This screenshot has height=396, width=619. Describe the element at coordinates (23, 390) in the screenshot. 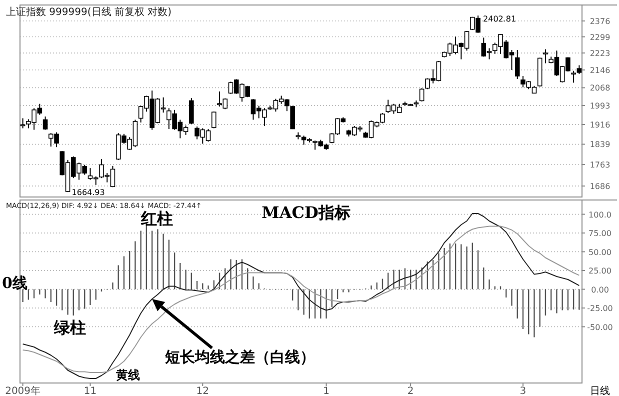

I see `x-tick-label: 2009年` at that location.